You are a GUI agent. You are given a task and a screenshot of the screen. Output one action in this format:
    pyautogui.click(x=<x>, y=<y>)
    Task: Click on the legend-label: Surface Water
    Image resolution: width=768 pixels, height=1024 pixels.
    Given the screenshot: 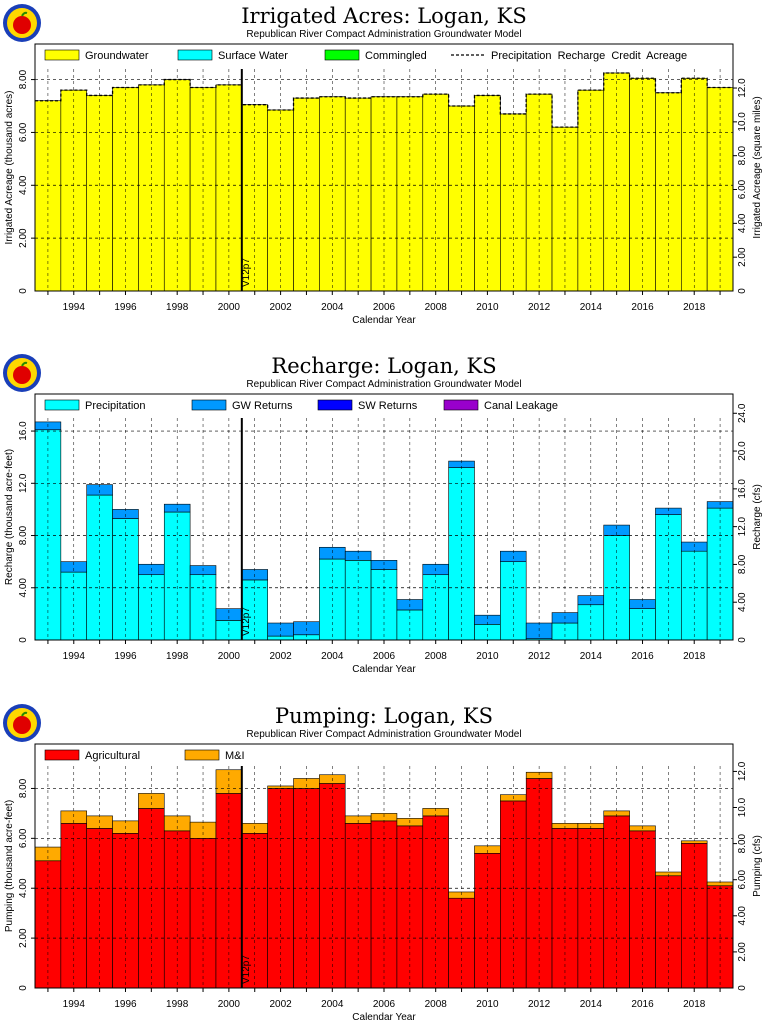 What is the action you would take?
    pyautogui.click(x=253, y=56)
    